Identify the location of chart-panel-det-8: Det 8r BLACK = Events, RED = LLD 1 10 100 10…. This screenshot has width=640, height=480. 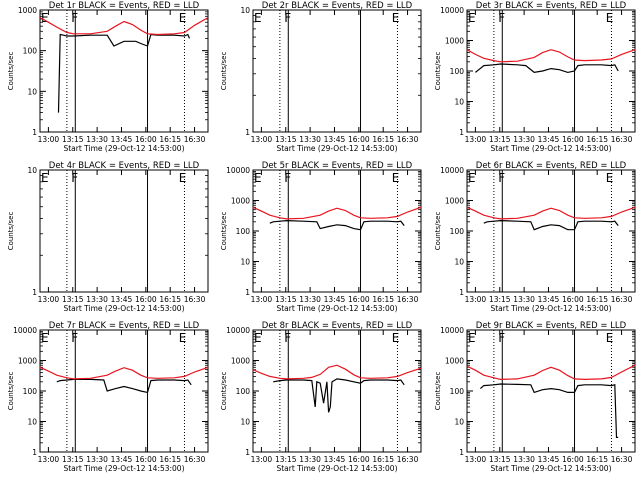
(321, 397).